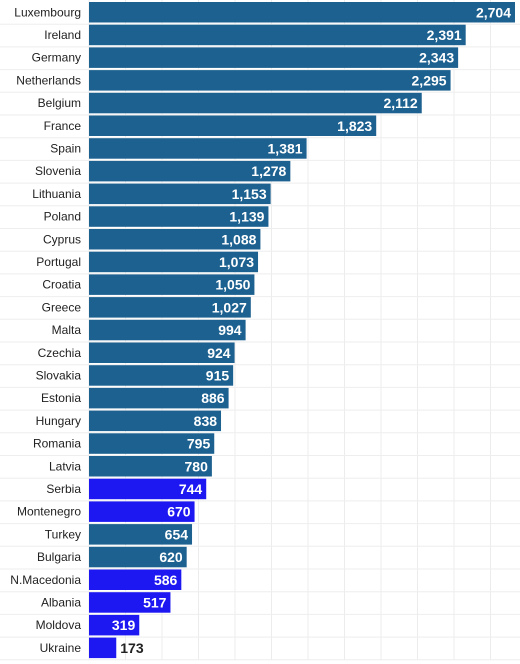  What do you see at coordinates (436, 58) in the screenshot?
I see `value-label: 2,343` at bounding box center [436, 58].